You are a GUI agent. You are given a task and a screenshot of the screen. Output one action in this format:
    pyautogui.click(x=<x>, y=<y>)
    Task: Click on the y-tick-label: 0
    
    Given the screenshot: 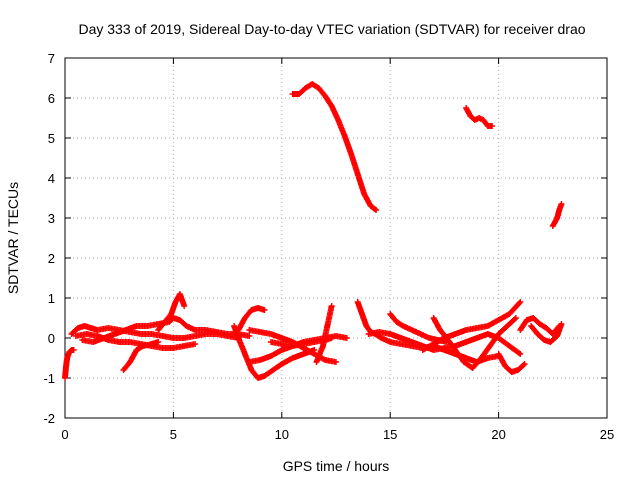 What is the action you would take?
    pyautogui.click(x=51, y=338)
    